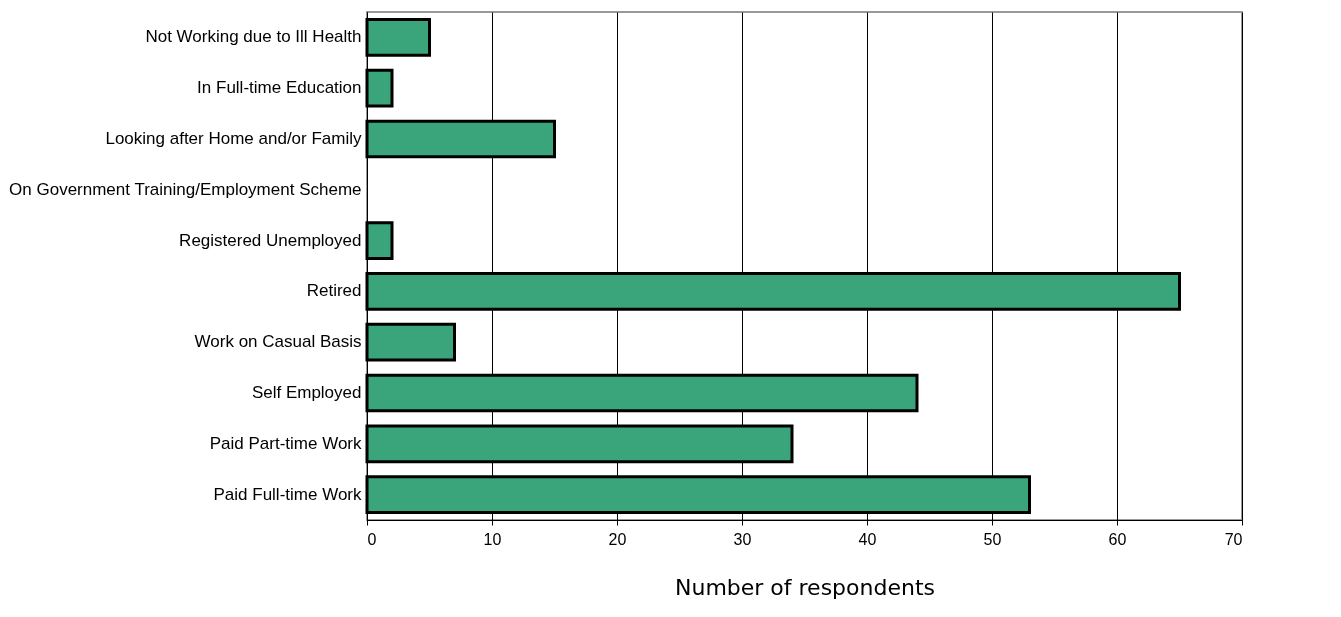  I want to click on y-tick-label: Self Employed, so click(306, 392).